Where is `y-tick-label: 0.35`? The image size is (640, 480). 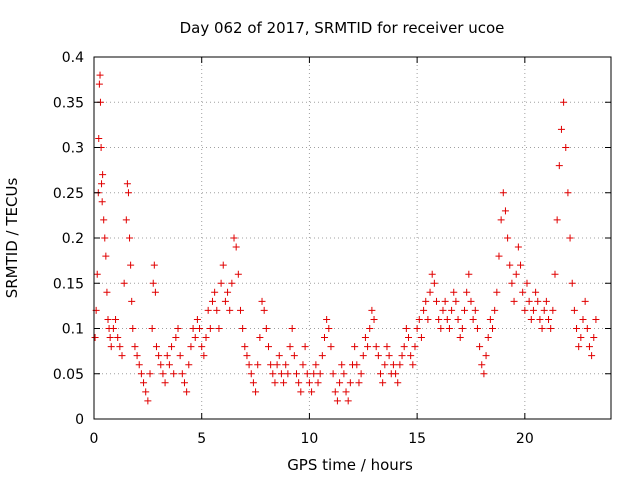 y-tick-label: 0.35 is located at coordinates (68, 103).